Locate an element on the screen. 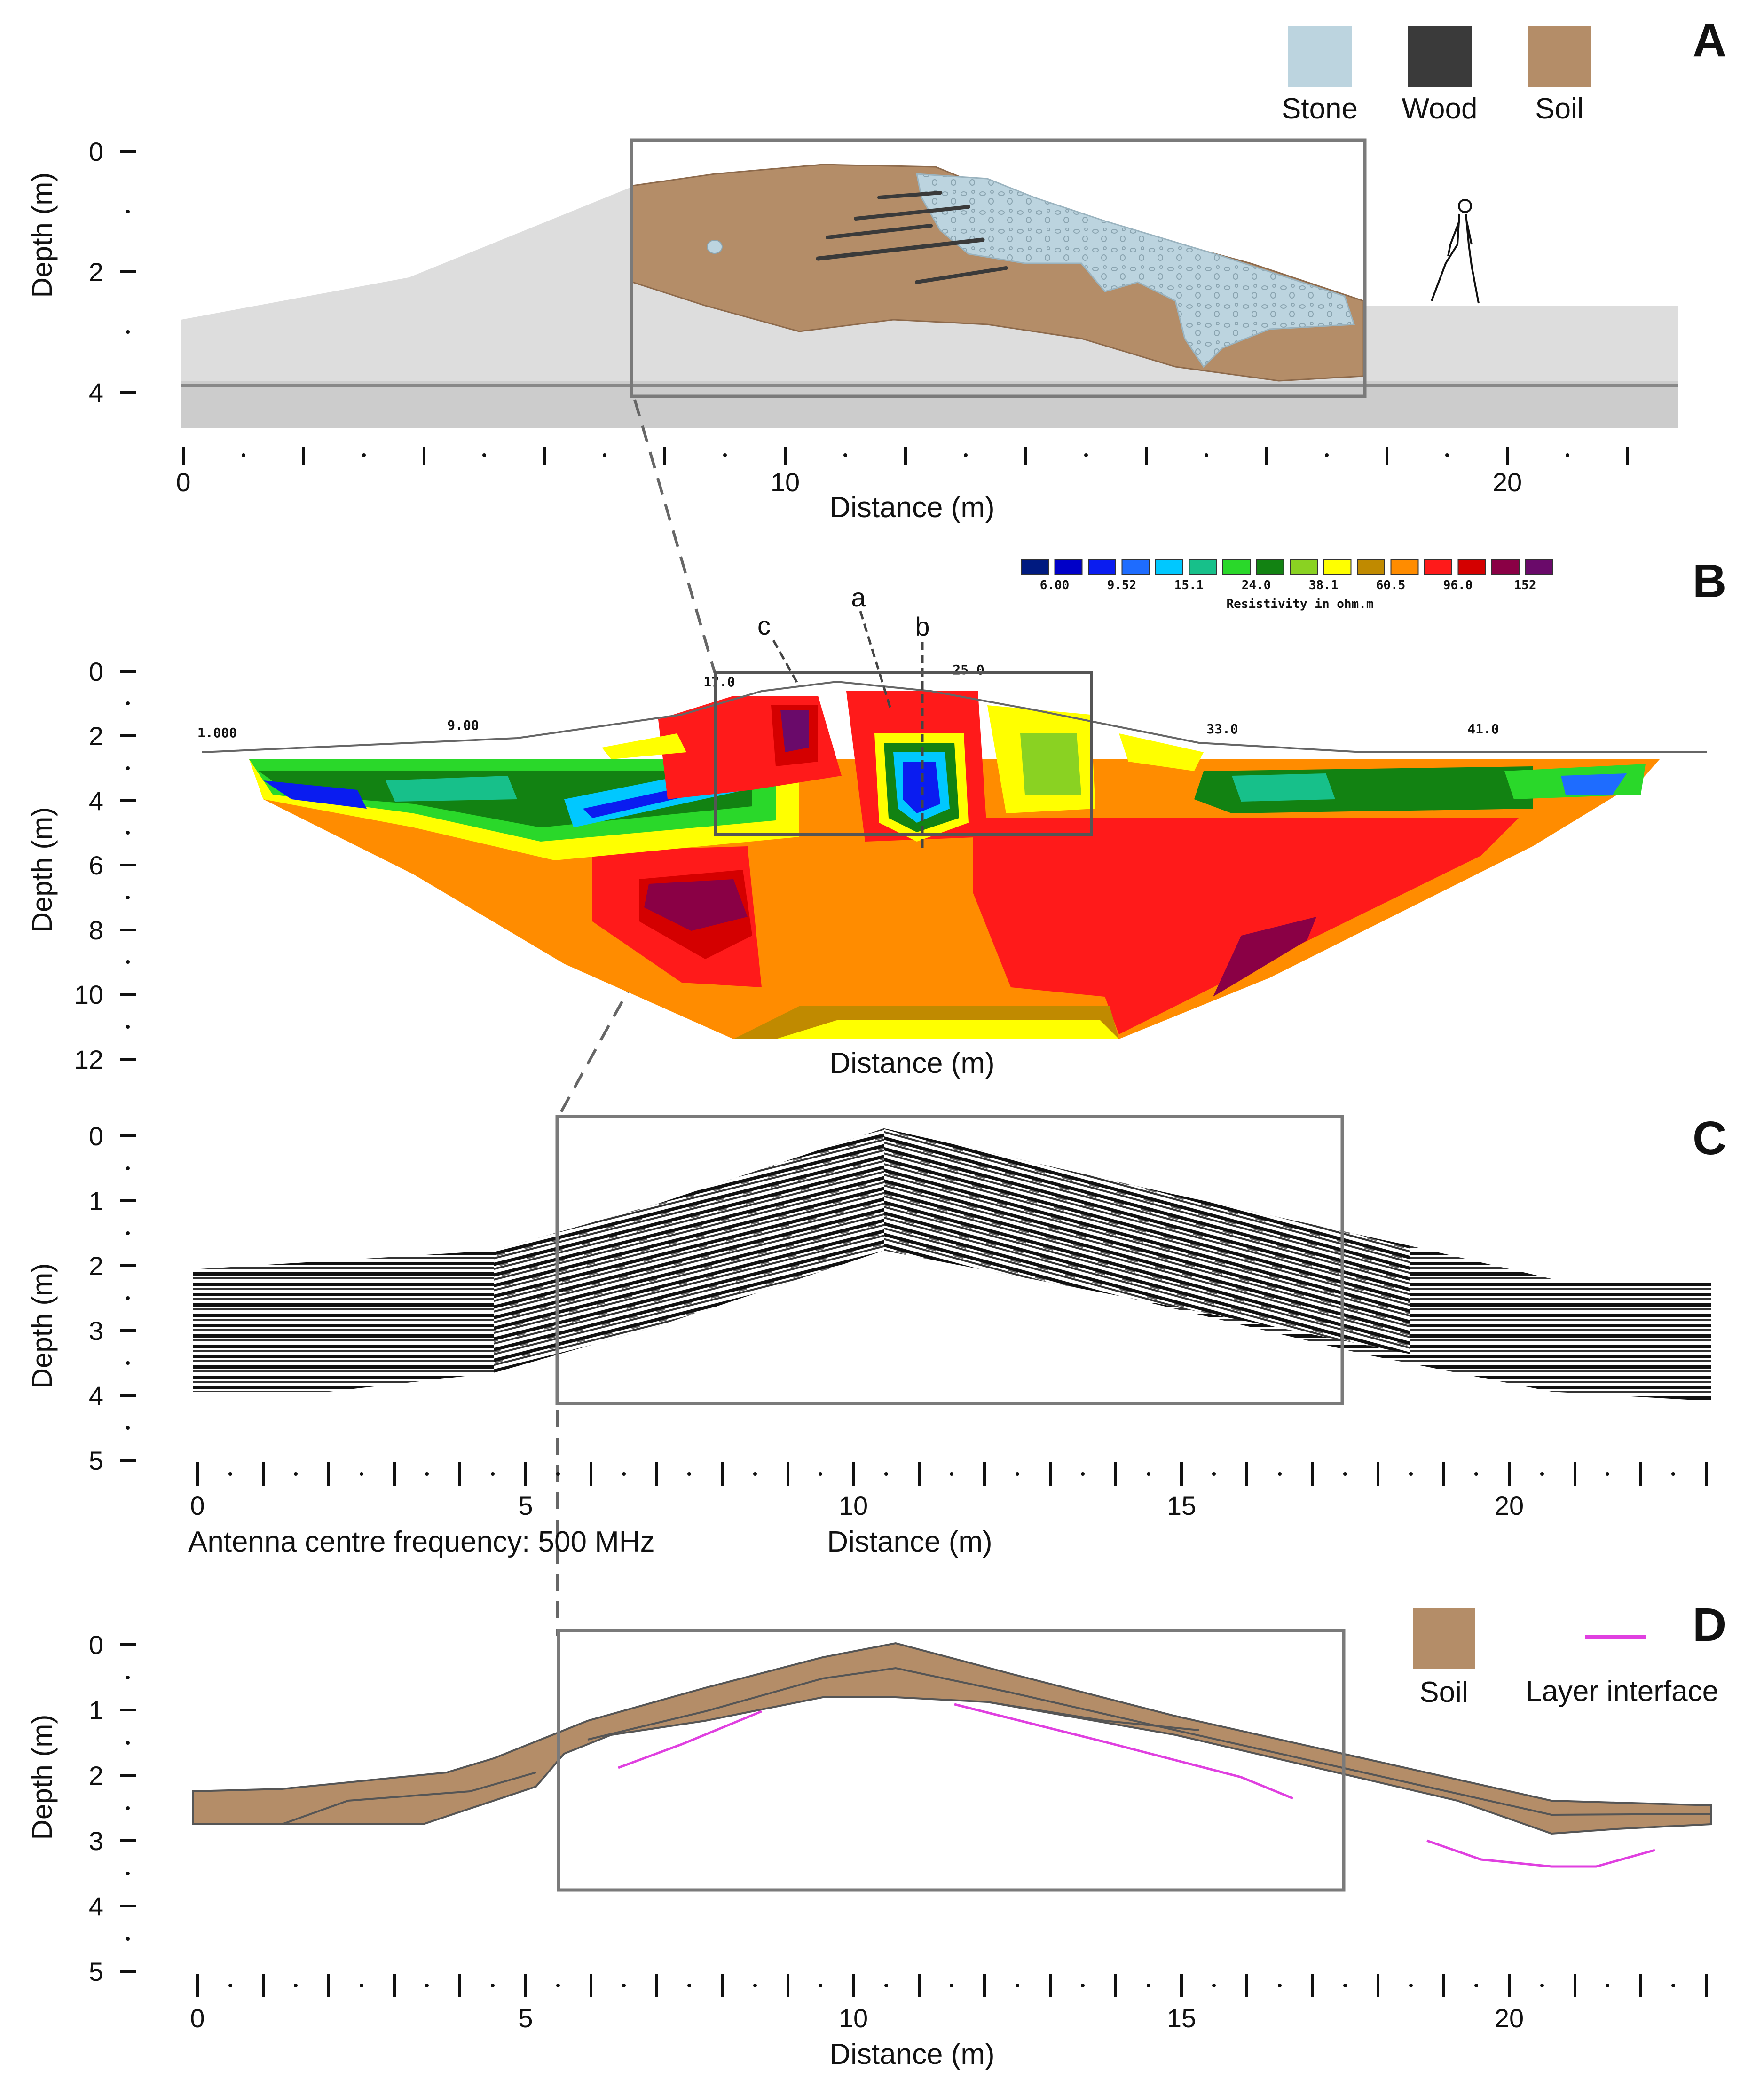 The image size is (1764, 2095). soil-body is located at coordinates (997, 273).